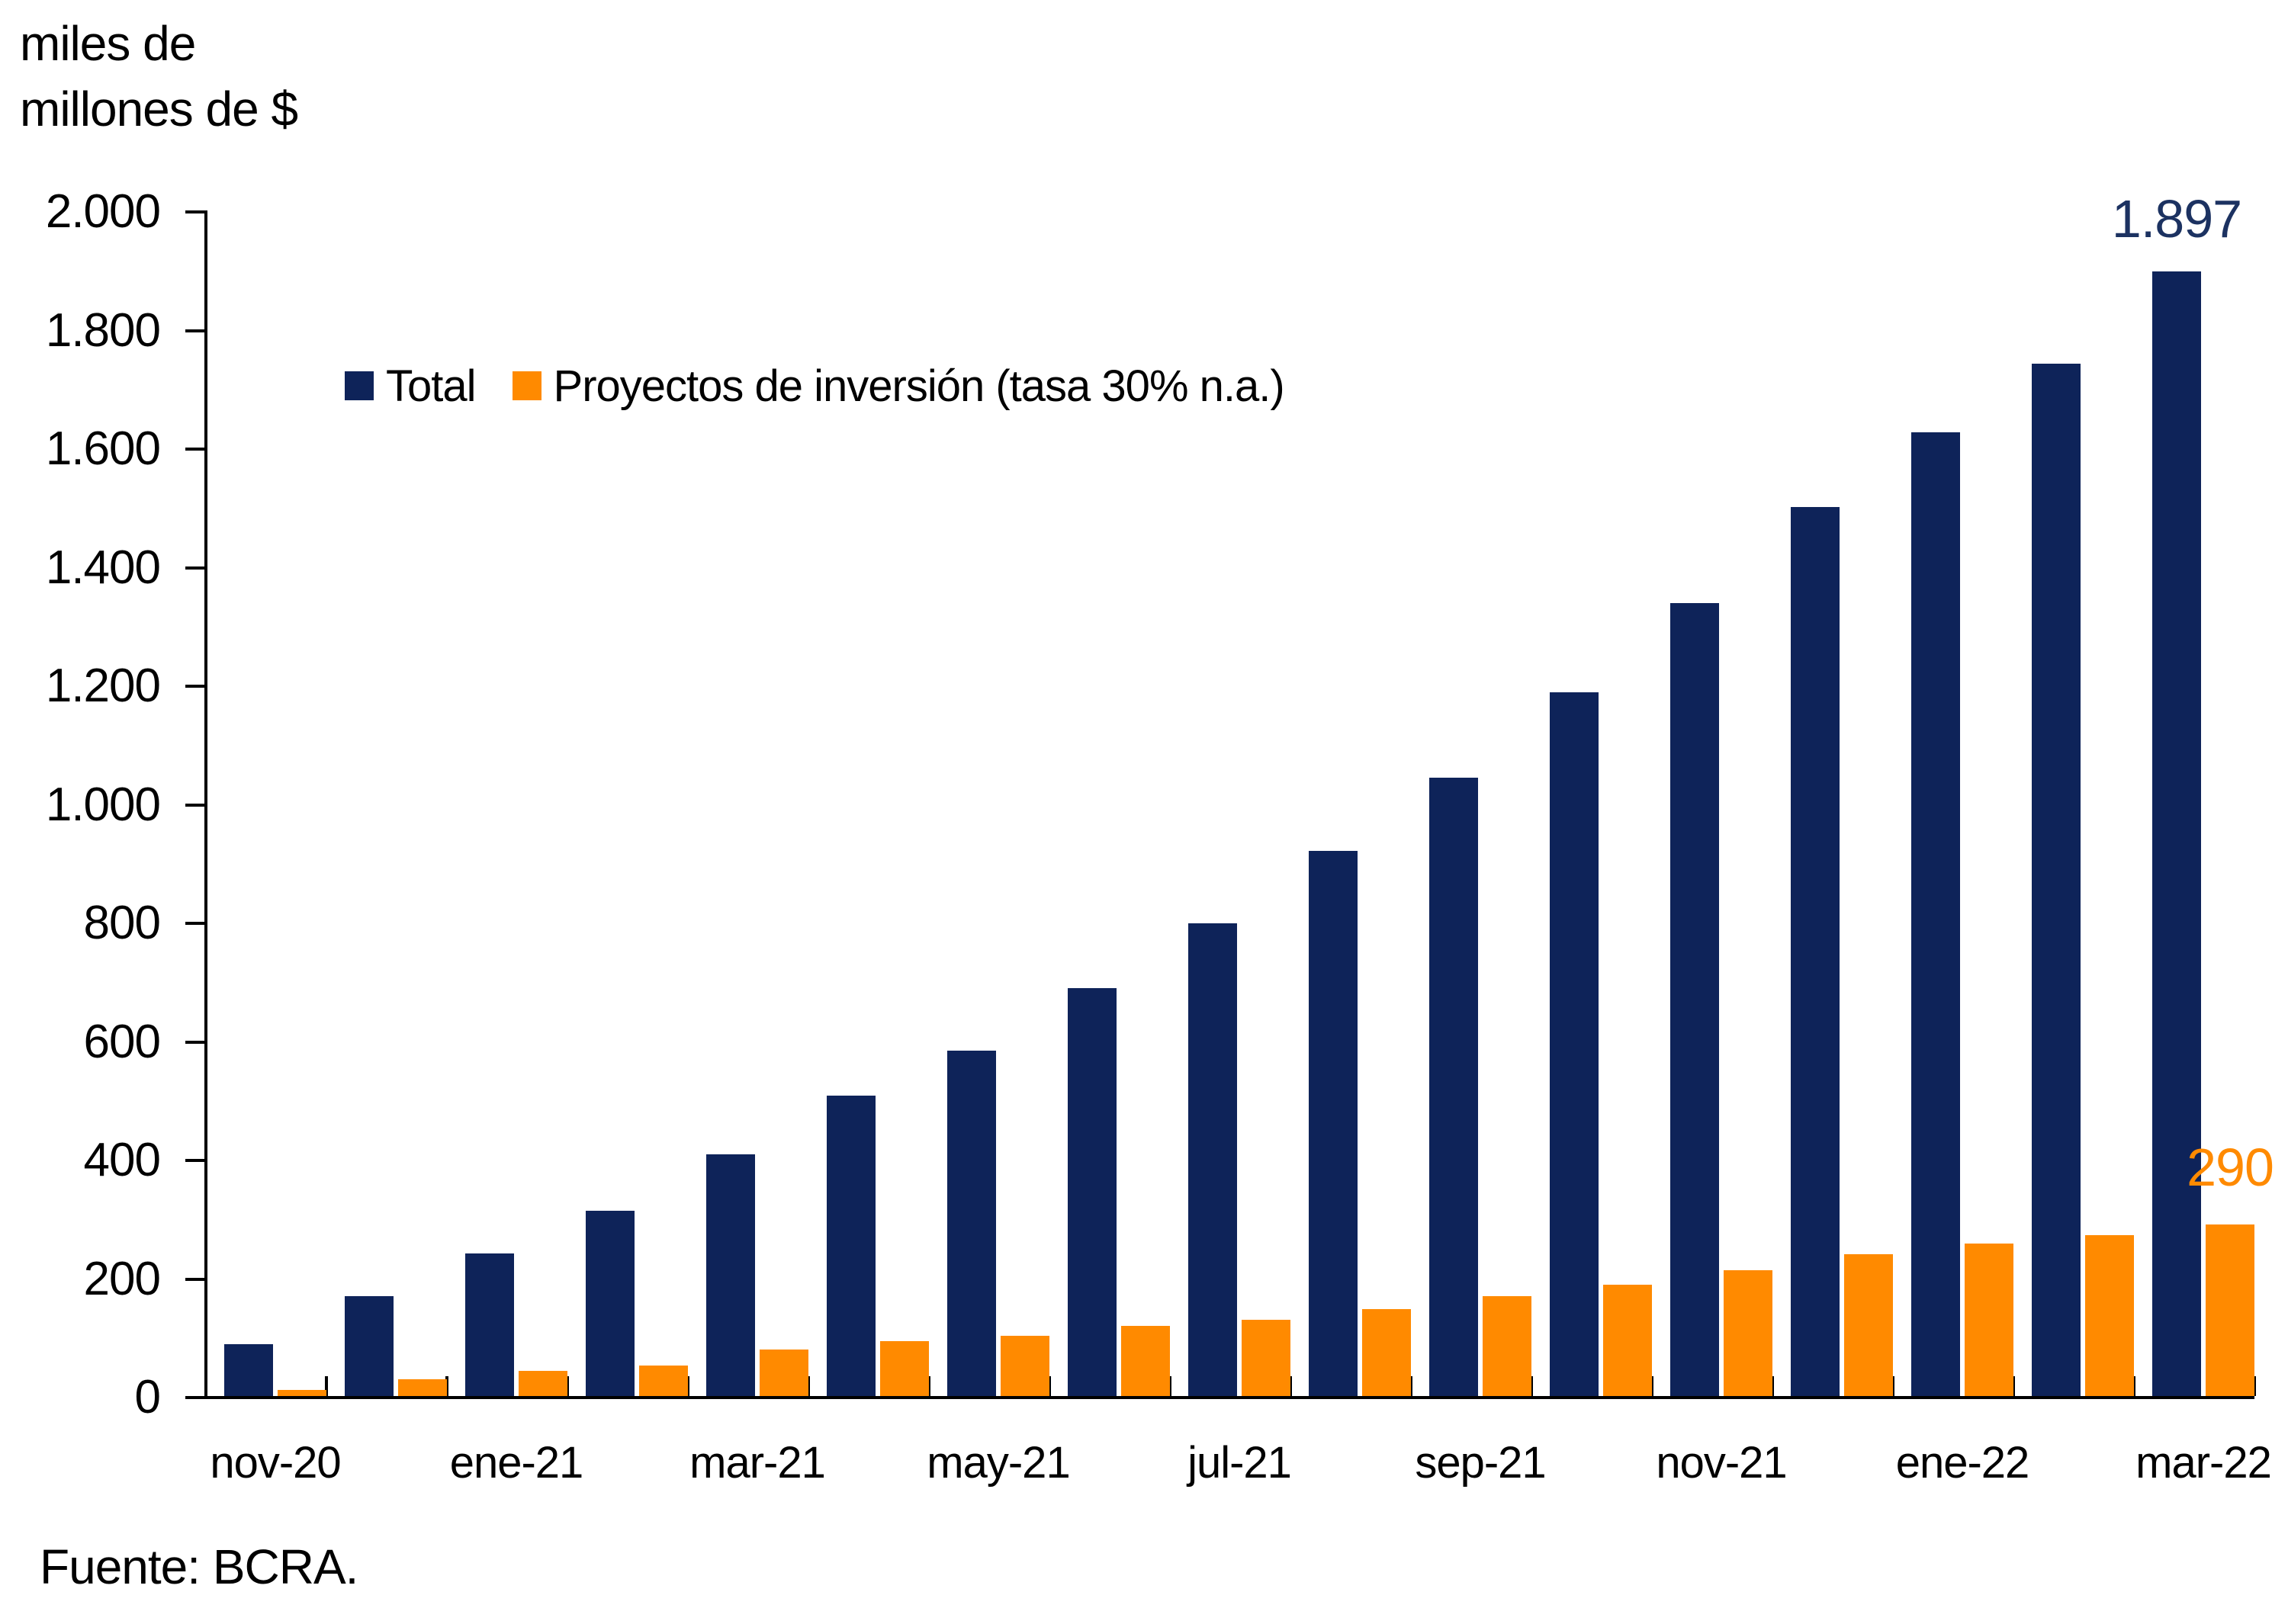 The image size is (2288, 1624). I want to click on y-tick-label: 1.800, so click(103, 330).